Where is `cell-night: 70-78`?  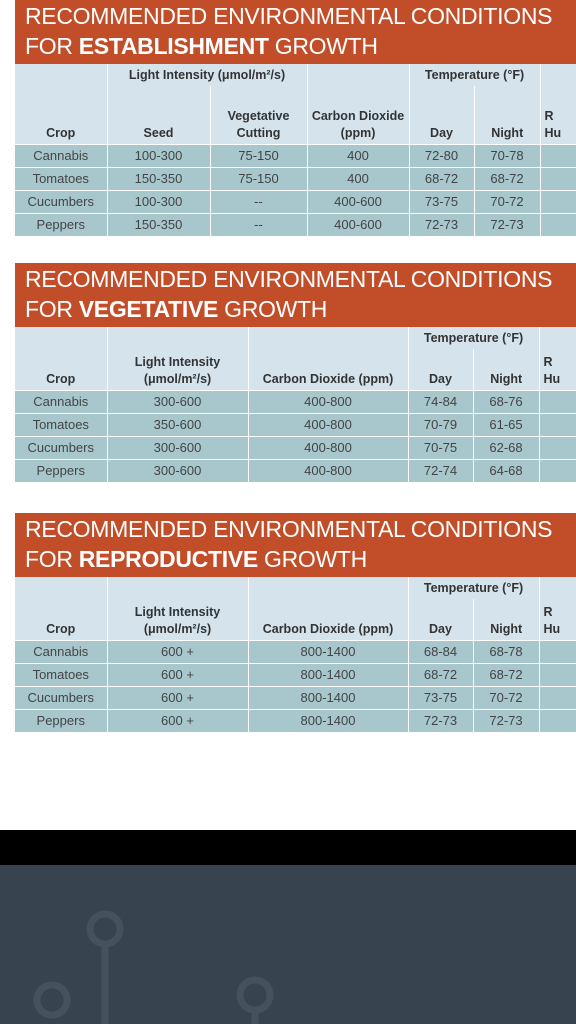 cell-night: 70-78 is located at coordinates (507, 155).